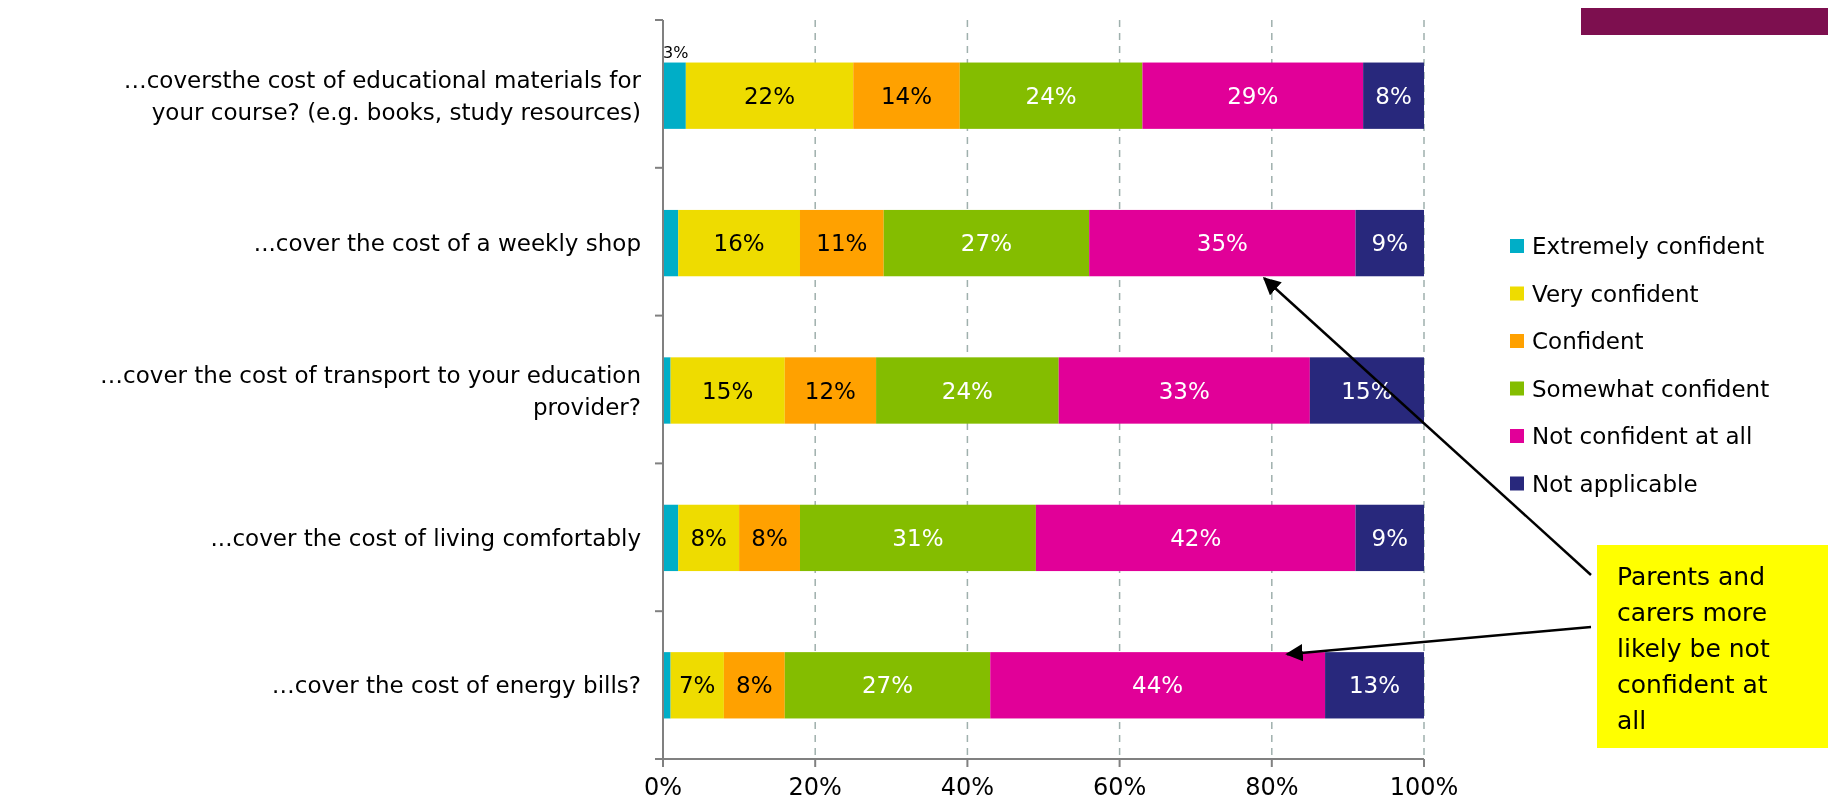 This screenshot has height=806, width=1837. I want to click on legend-label: Confident, so click(1588, 341).